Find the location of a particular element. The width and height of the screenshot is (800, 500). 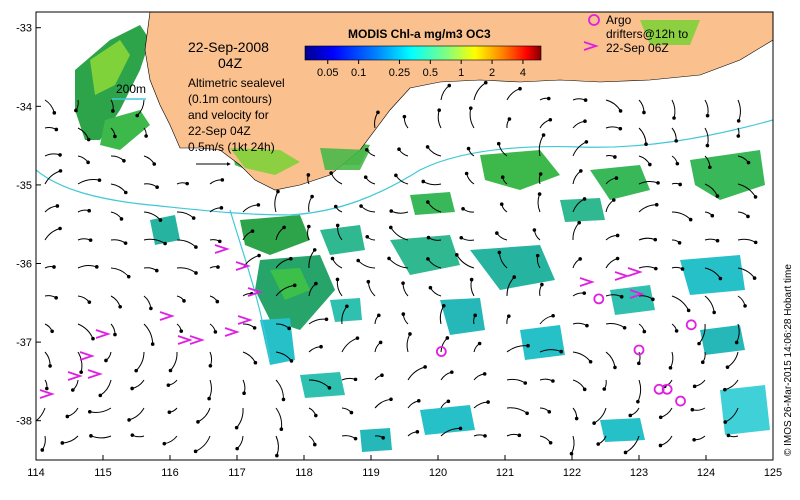

colorbar-ticks: 0.05 0.1 0.25 0.5 1 2 4 is located at coordinates (421, 69).